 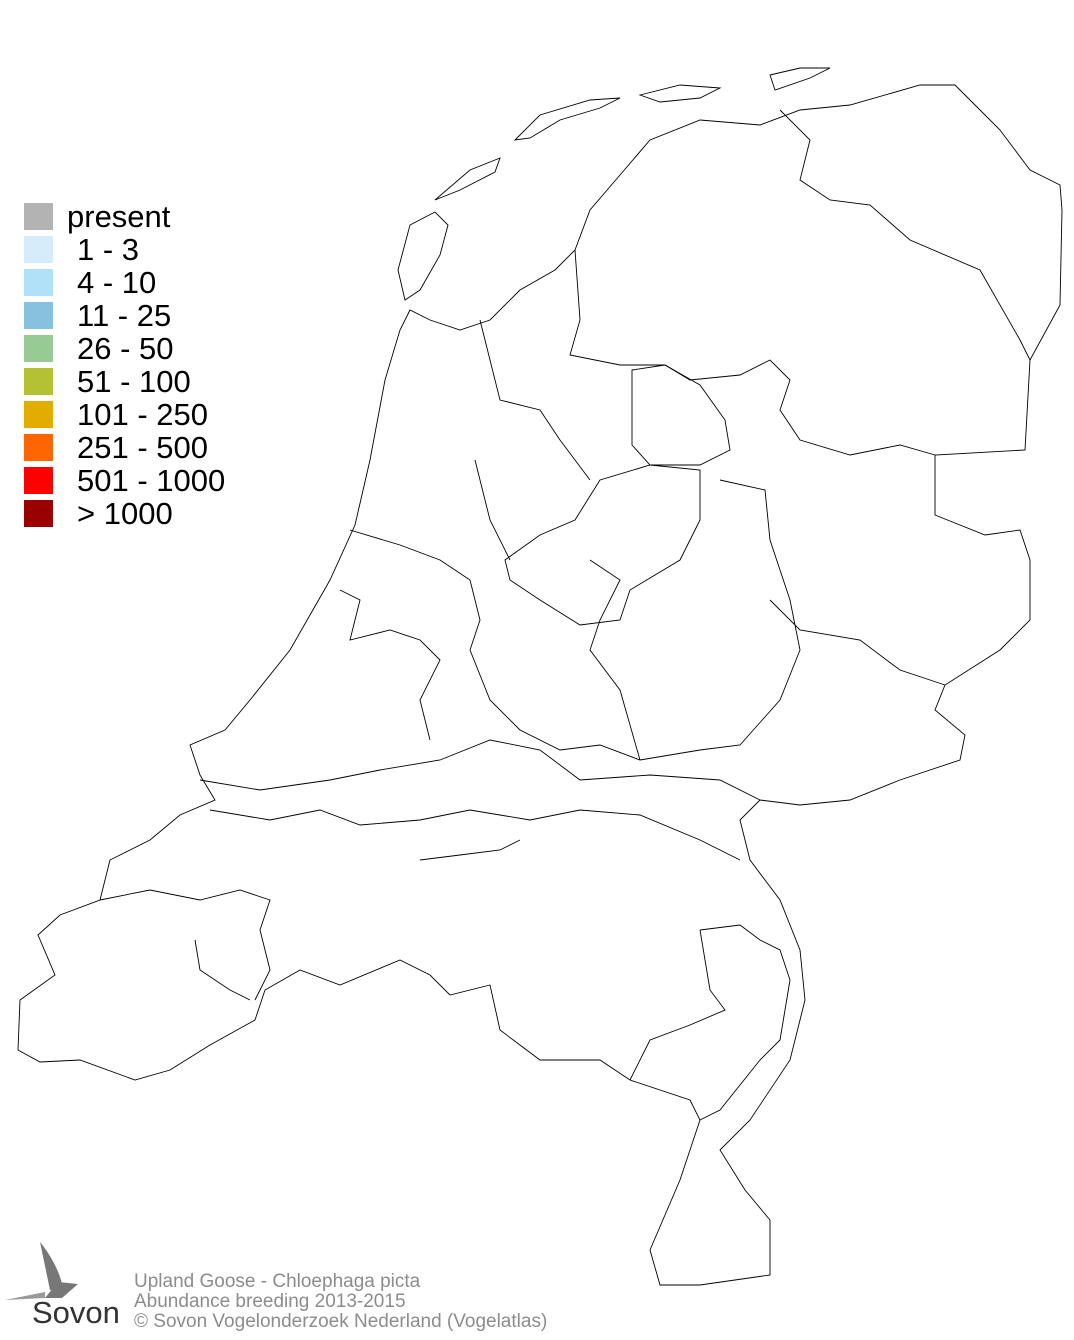 I want to click on vlieland-island, so click(x=467, y=179).